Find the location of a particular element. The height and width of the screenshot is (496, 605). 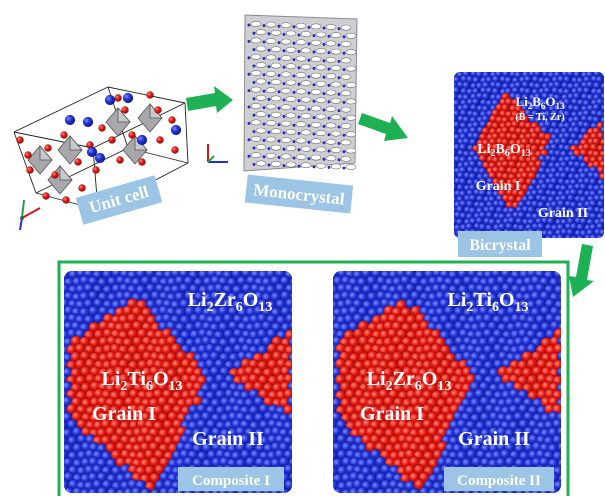

composite2-label-tag is located at coordinates (499, 479).